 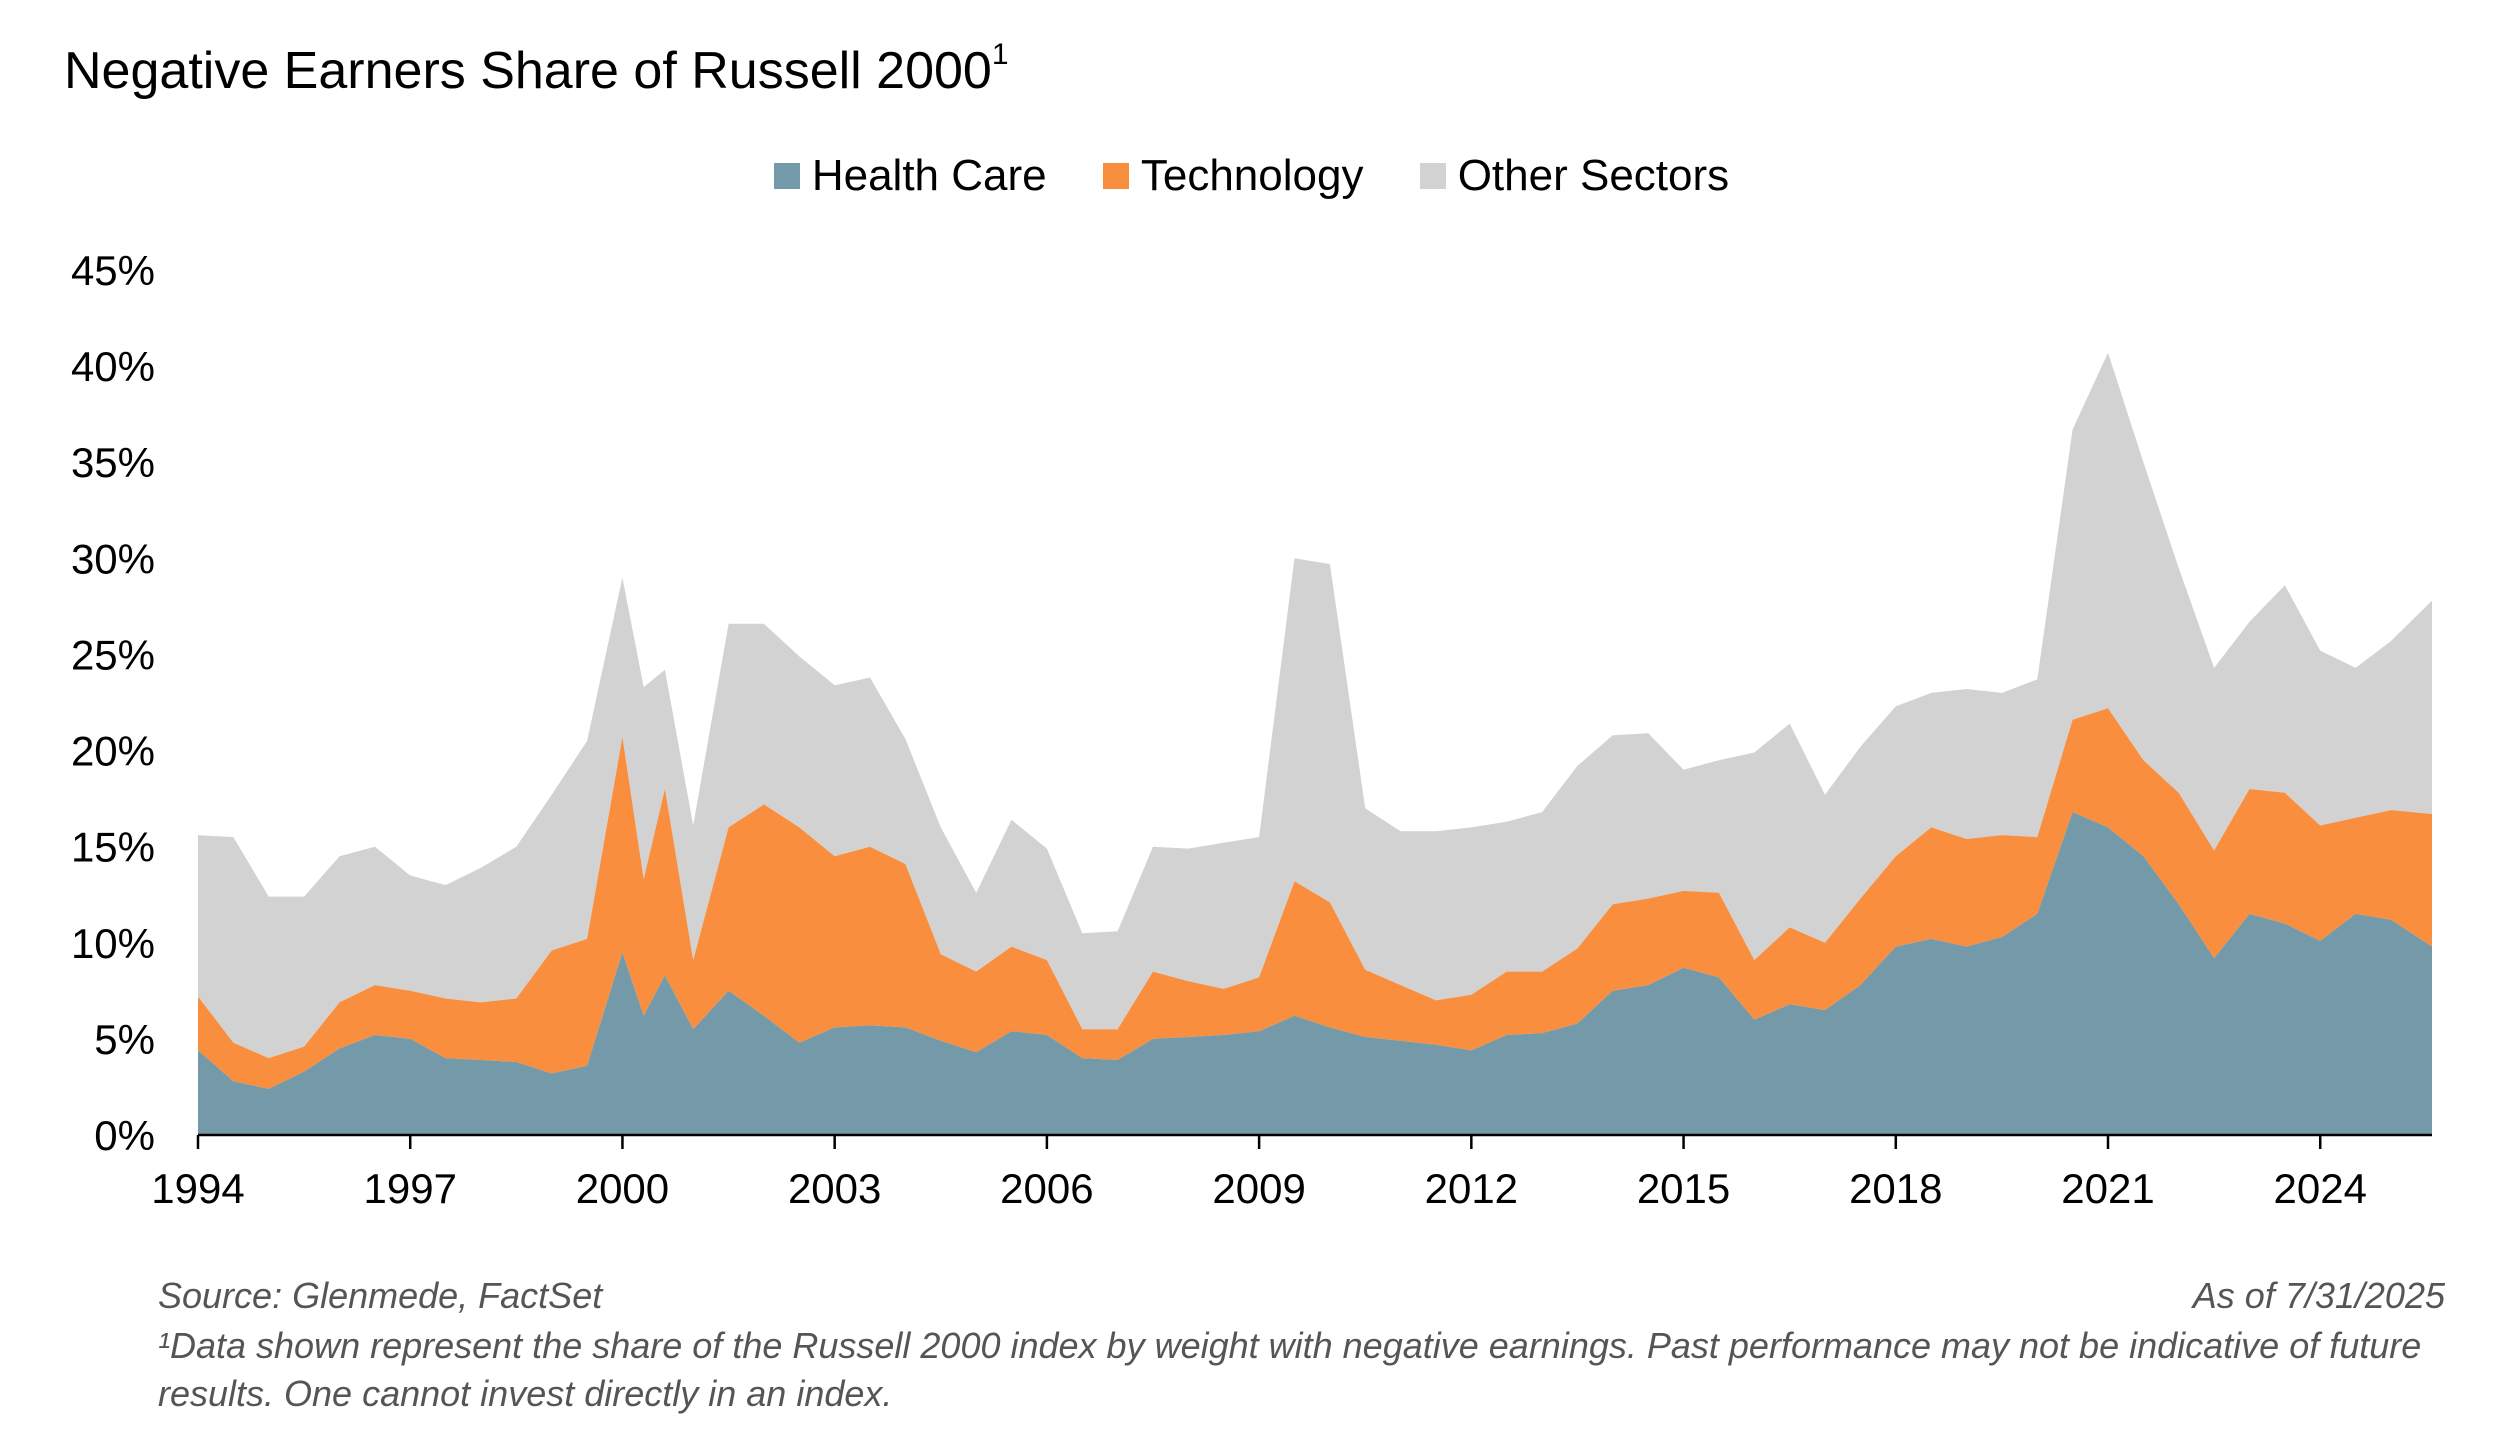 I want to click on legend-swatch-technology, so click(x=1115, y=176).